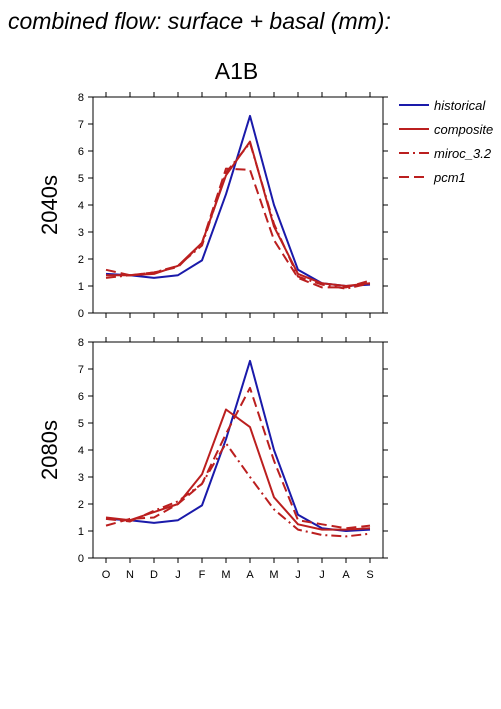  I want to click on x-tick-label: O, so click(106, 575).